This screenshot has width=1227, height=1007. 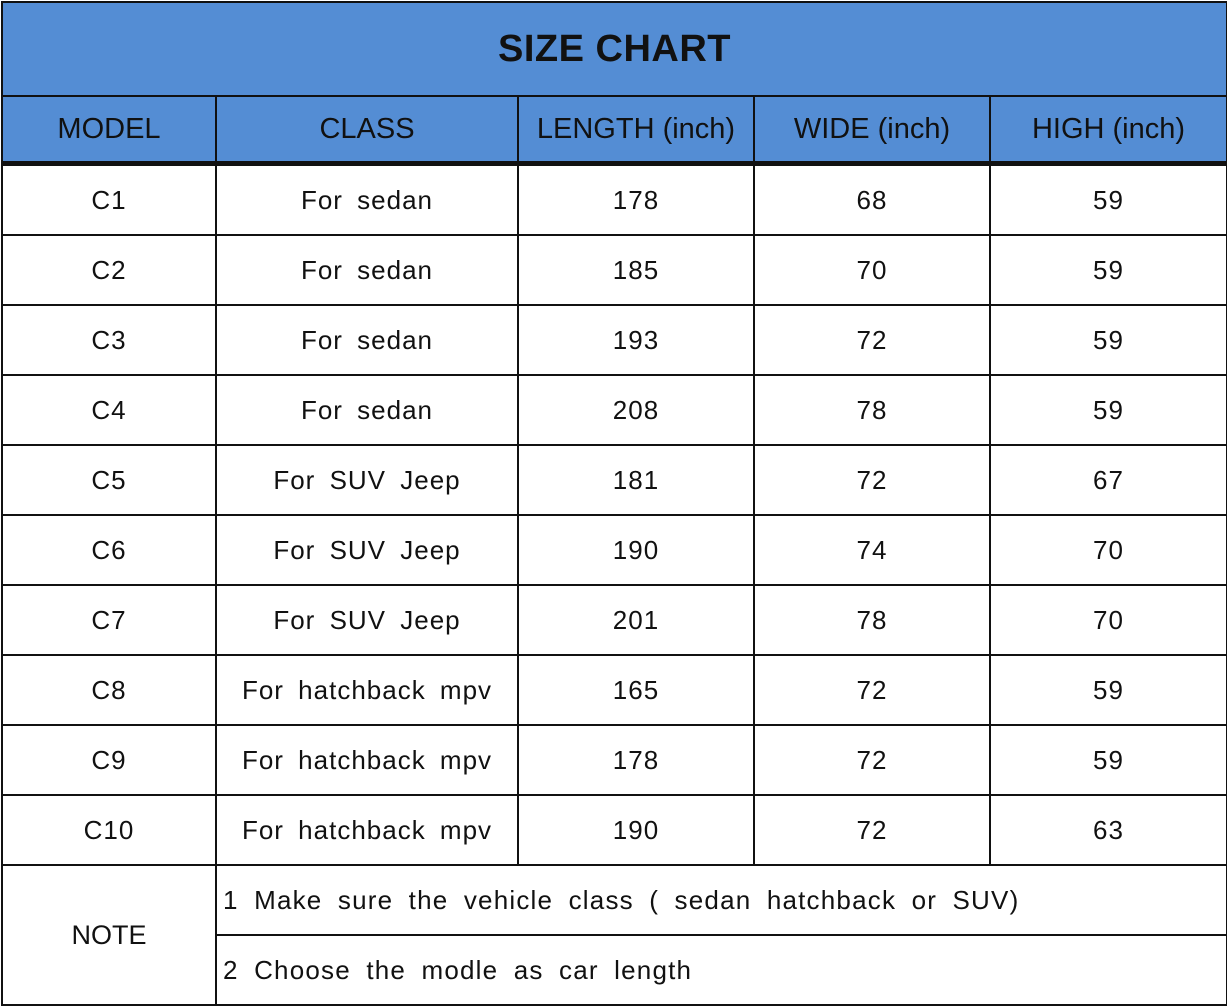 I want to click on cell-model: C2, so click(x=109, y=270).